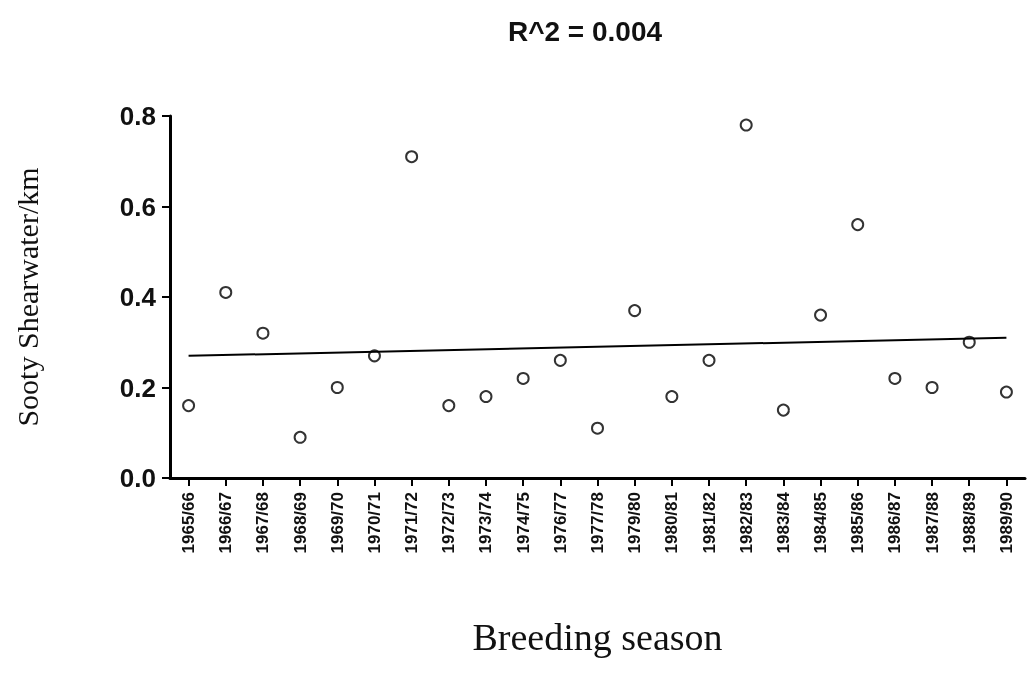 The width and height of the screenshot is (1027, 682). Describe the element at coordinates (137, 478) in the screenshot. I see `y-tick-label: 0.0` at that location.